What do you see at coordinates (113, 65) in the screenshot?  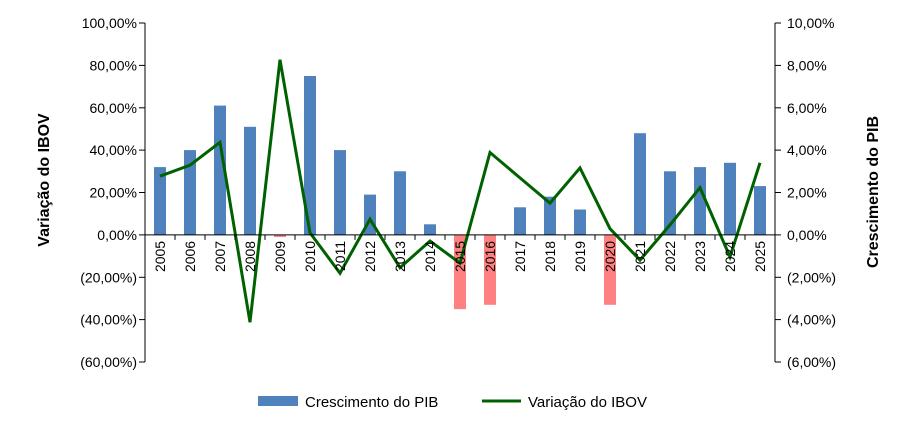 I see `left-tick-label: 80,00%` at bounding box center [113, 65].